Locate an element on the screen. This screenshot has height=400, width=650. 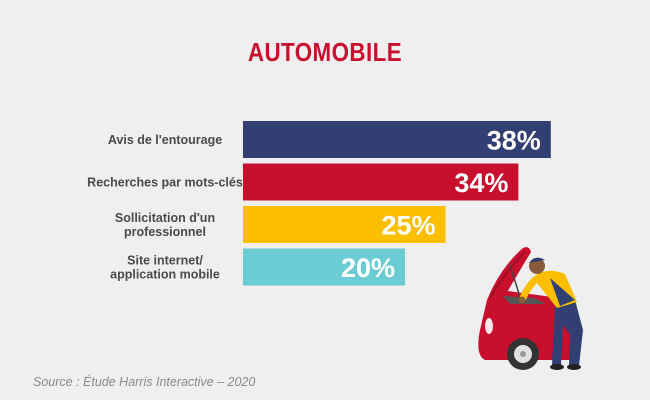
category-label-1: Avis de l'entourage is located at coordinates (165, 140).